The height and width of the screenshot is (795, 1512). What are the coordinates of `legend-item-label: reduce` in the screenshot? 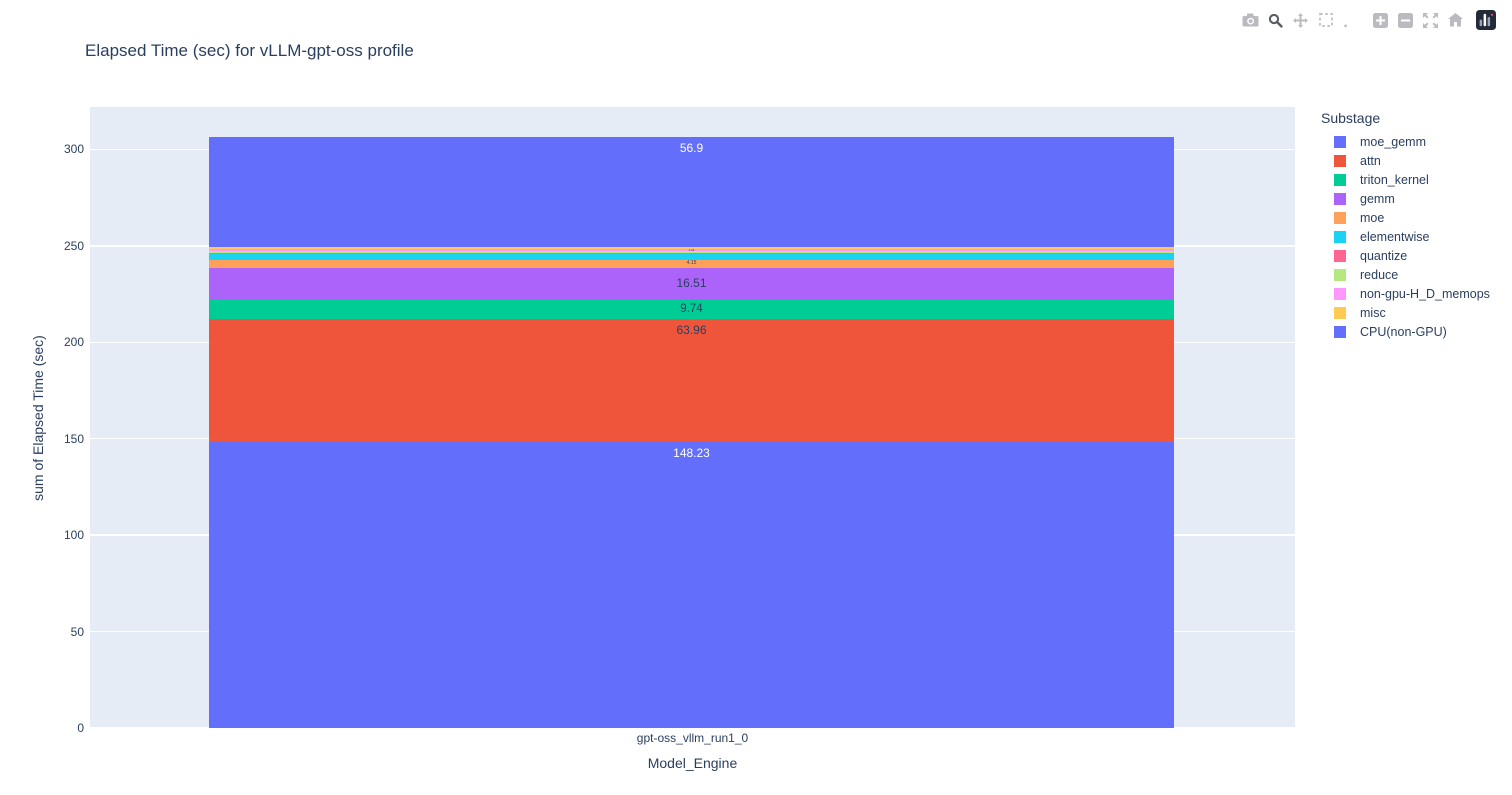 It's located at (1379, 274).